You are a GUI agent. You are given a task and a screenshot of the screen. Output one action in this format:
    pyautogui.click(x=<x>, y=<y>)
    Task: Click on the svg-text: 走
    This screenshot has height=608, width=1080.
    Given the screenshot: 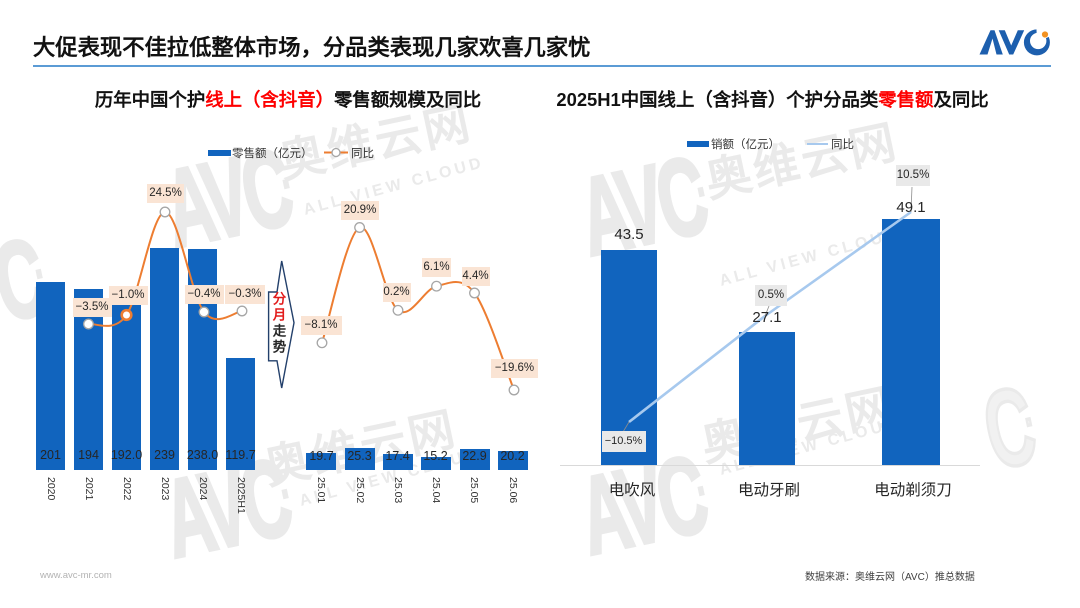 What is the action you would take?
    pyautogui.click(x=280, y=331)
    